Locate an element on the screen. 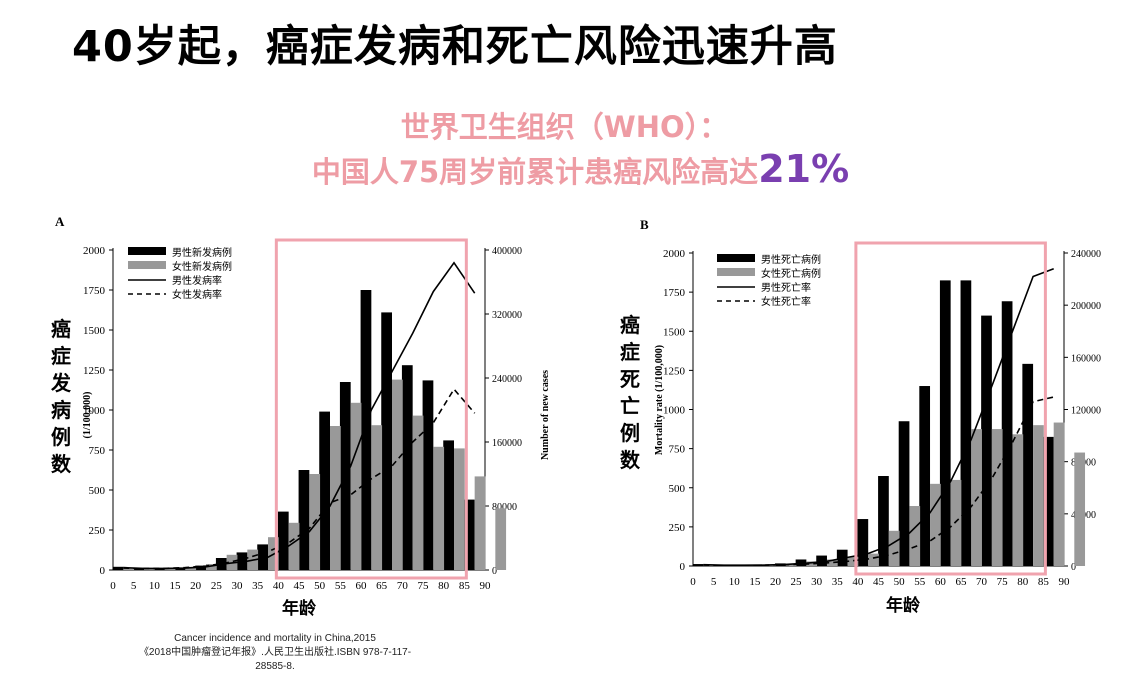 This screenshot has height=675, width=1129. panel-label: A is located at coordinates (60, 221).